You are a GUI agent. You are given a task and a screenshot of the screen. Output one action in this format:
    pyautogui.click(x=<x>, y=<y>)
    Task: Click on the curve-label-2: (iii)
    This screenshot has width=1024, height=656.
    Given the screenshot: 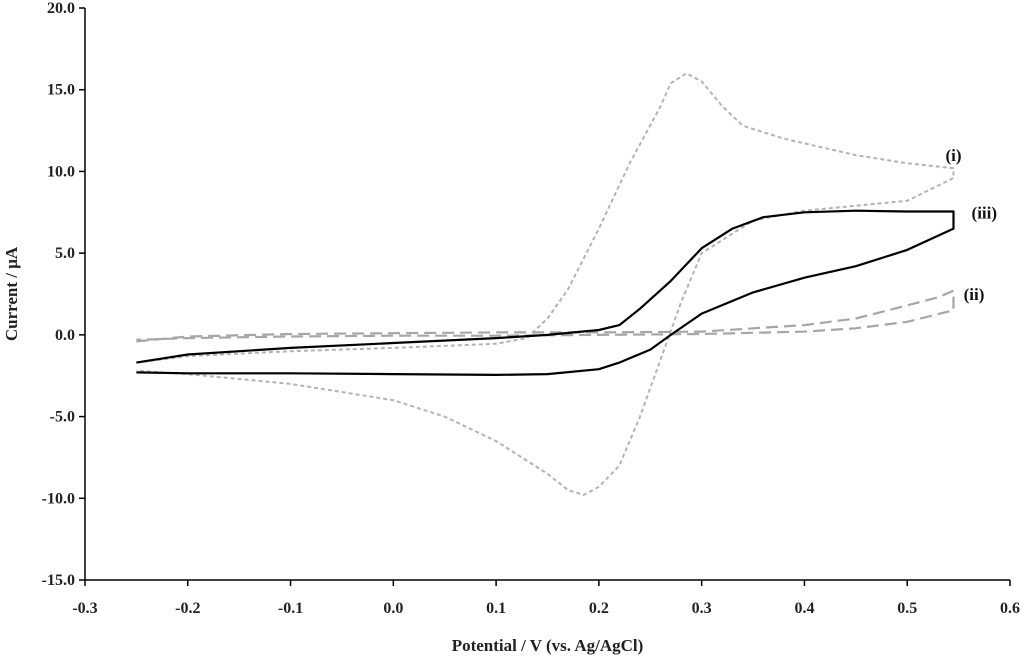 What is the action you would take?
    pyautogui.click(x=985, y=212)
    